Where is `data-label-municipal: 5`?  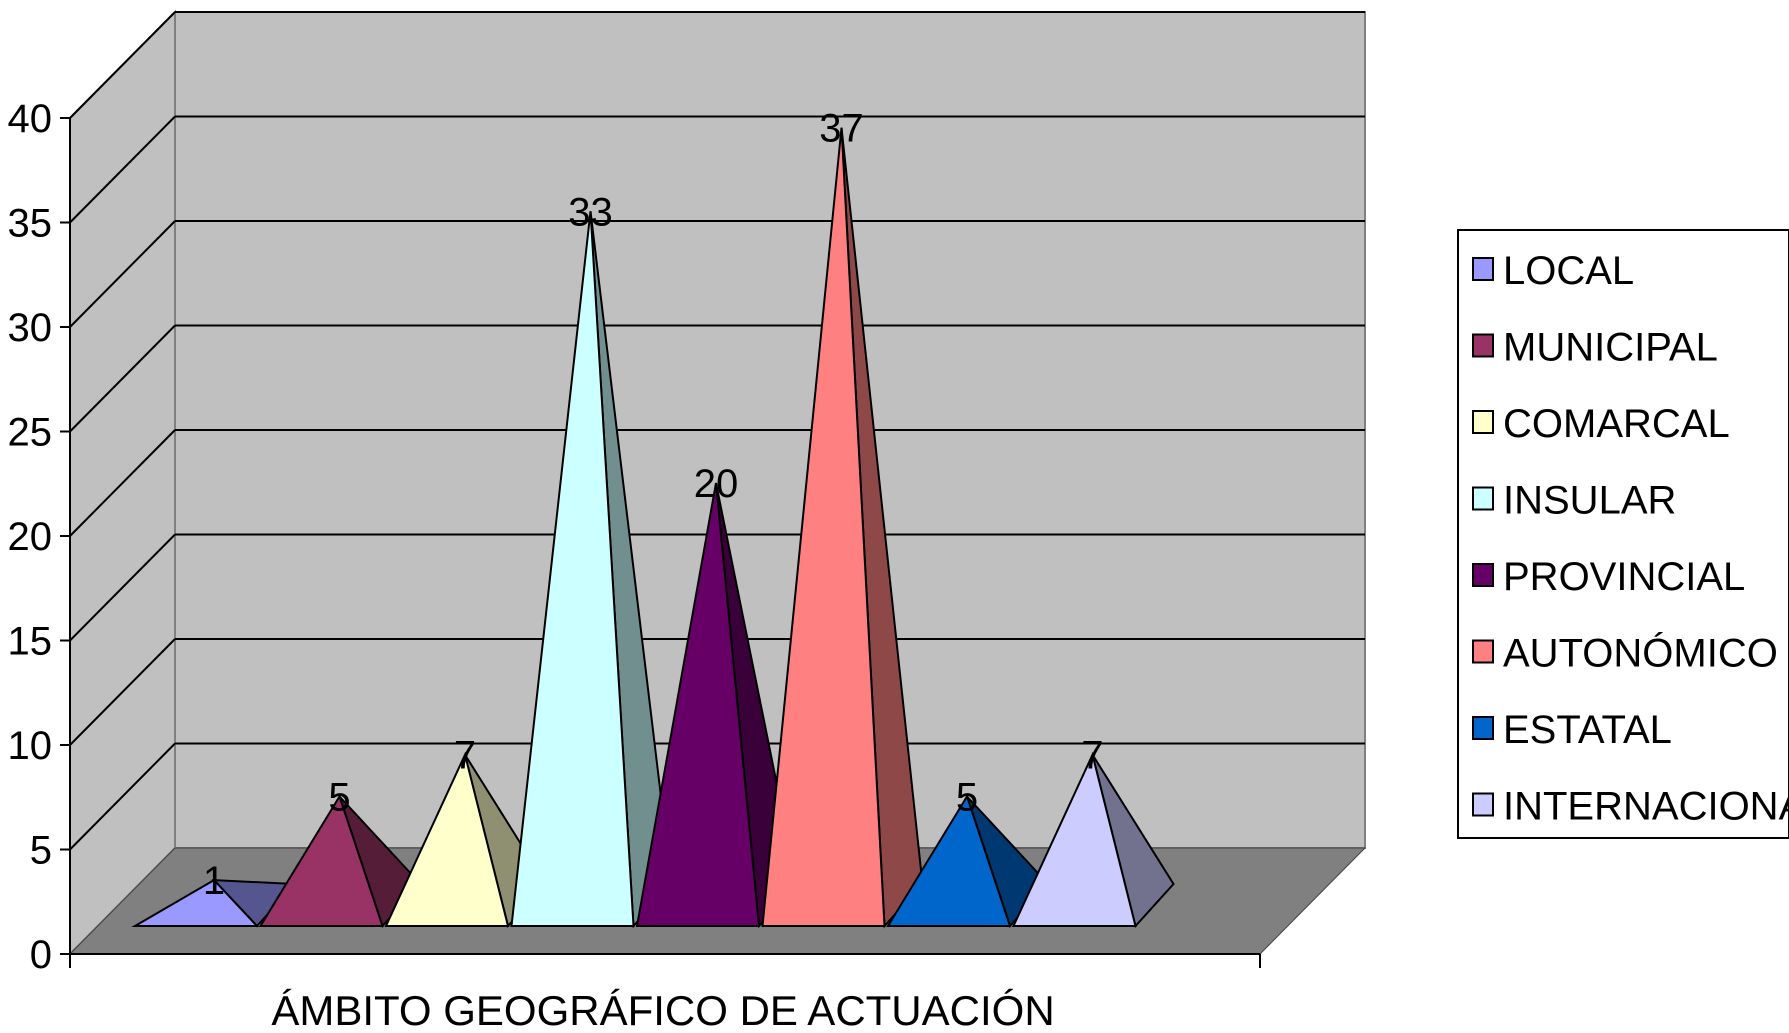 data-label-municipal: 5 is located at coordinates (339, 798).